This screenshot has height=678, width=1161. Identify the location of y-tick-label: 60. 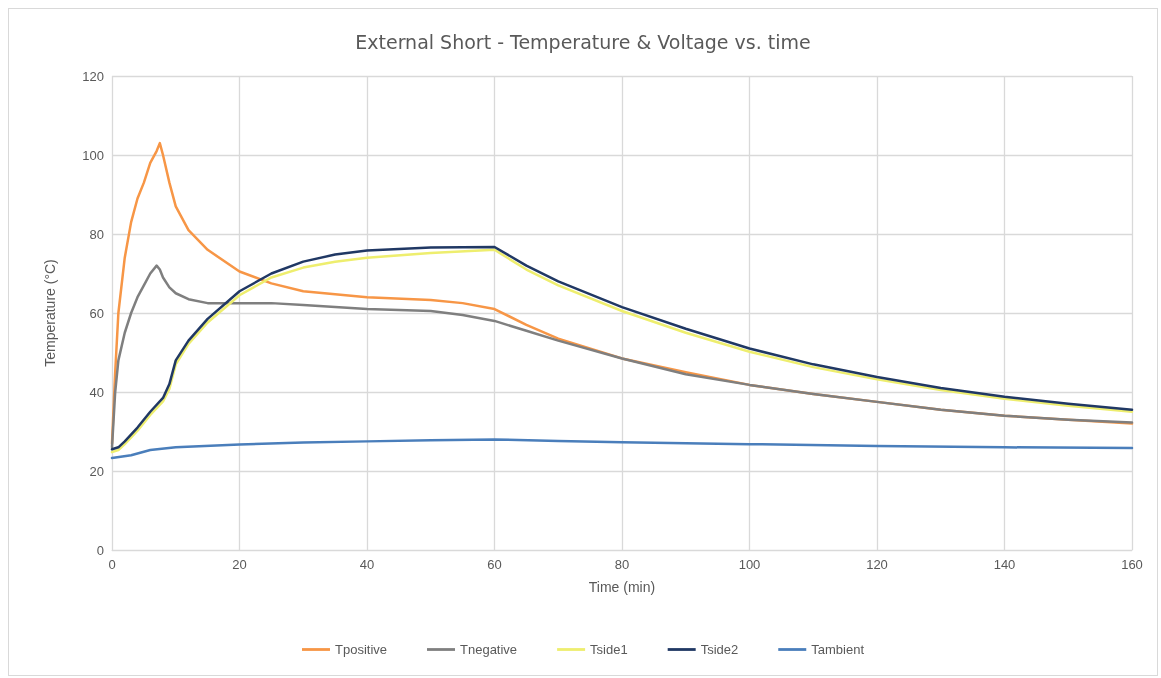
(96, 313).